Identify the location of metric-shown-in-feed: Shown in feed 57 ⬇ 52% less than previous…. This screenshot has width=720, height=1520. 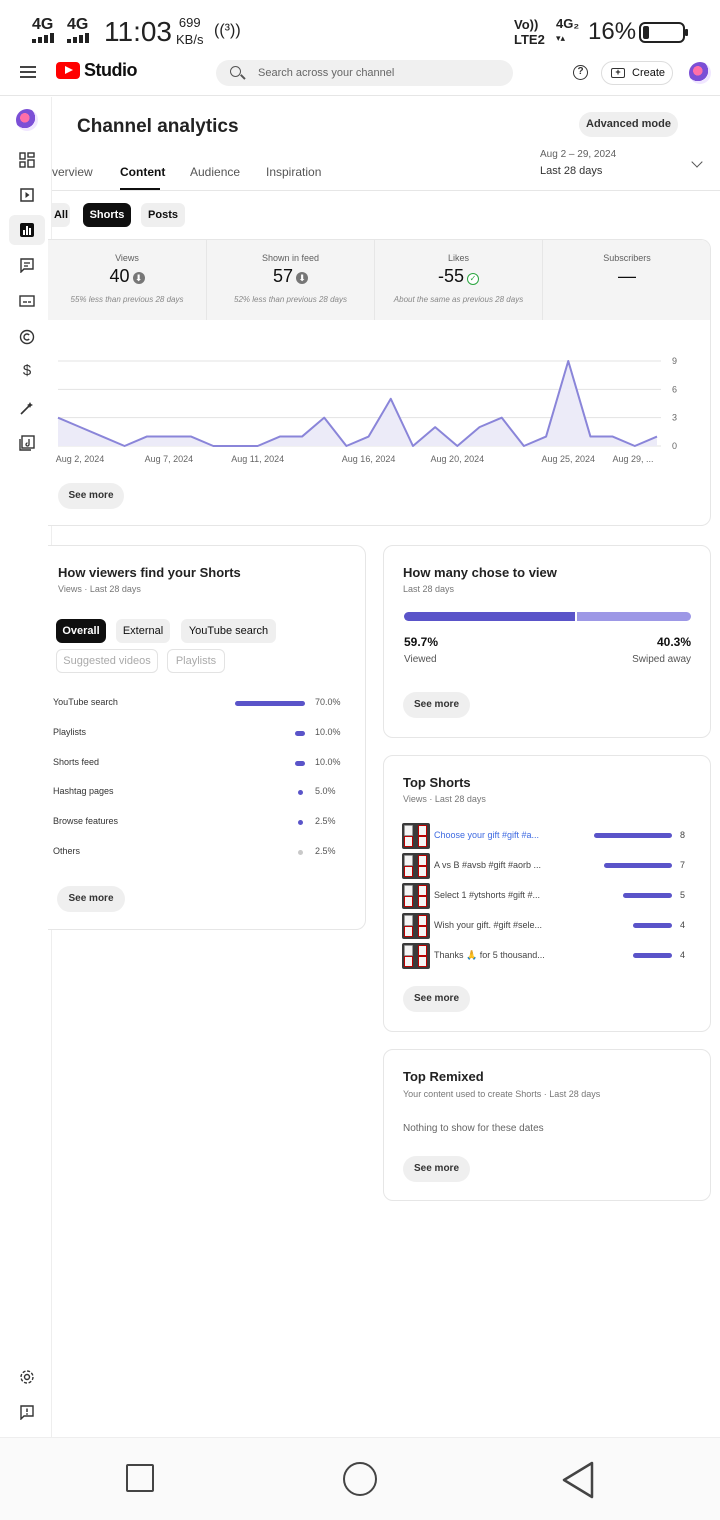
(290, 280).